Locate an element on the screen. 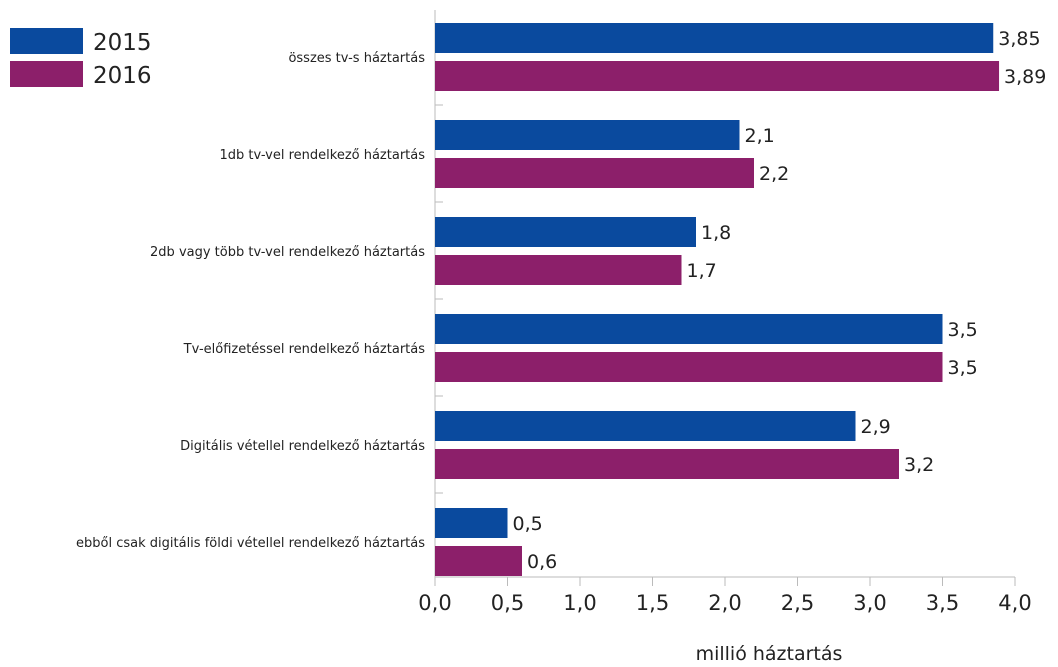  legend-swatch-2016 is located at coordinates (46, 74).